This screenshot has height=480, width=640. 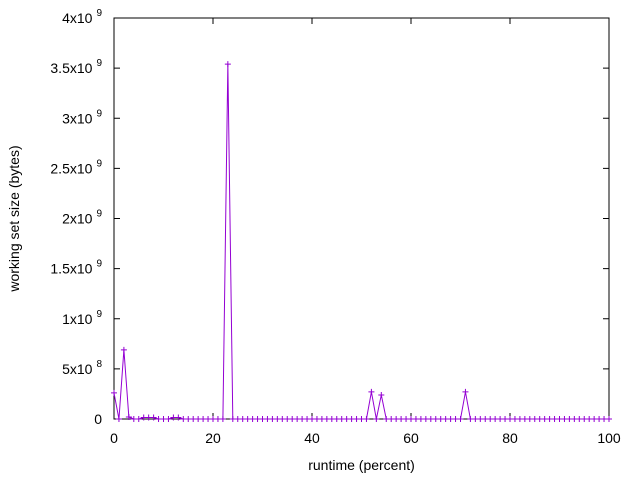 I want to click on y-tick-label: 5x10 8, so click(x=82, y=368).